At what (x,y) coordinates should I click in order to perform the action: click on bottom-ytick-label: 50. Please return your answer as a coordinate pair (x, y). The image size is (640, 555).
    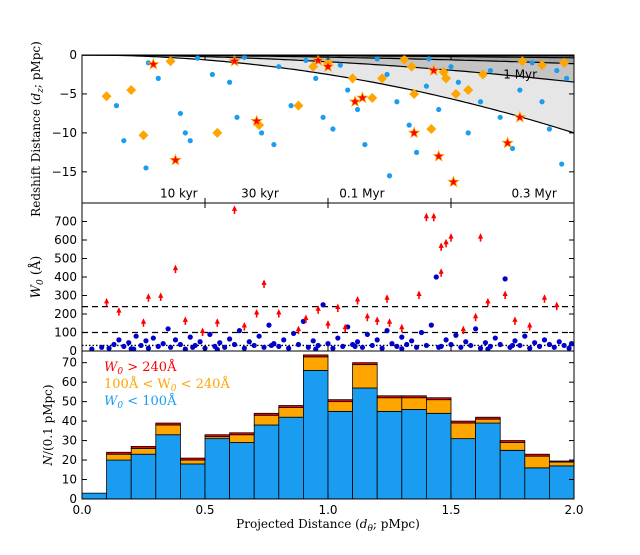
    Looking at the image, I should click on (69, 402).